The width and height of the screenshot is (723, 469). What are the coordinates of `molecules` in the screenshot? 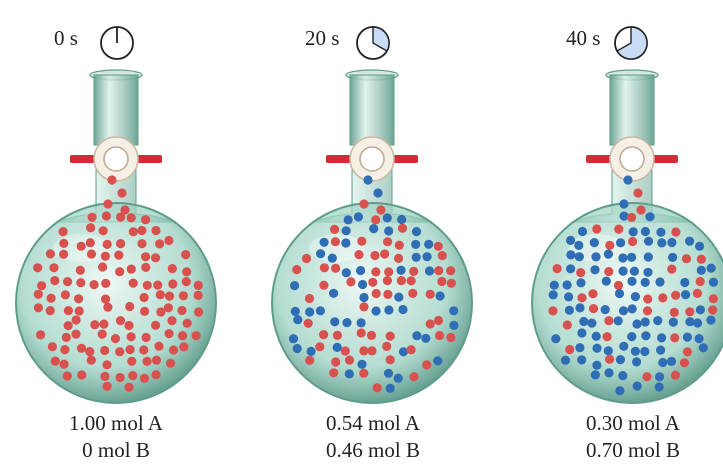 It's located at (373, 284).